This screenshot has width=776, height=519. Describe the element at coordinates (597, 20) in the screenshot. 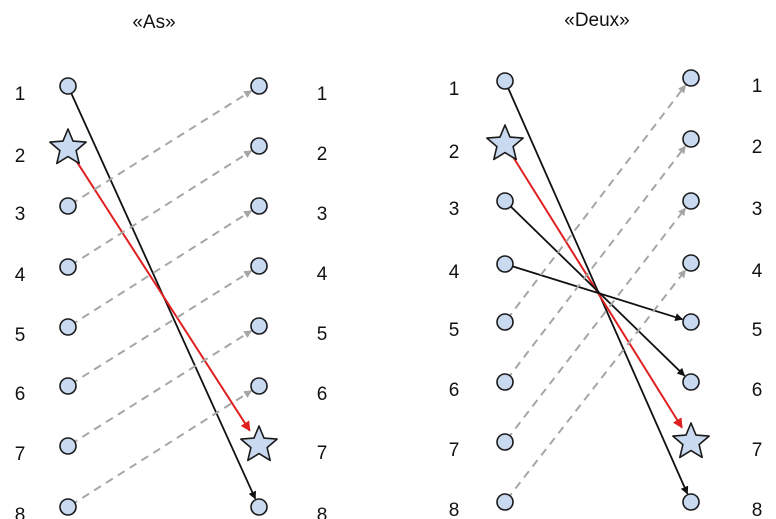

I see `panel-title: «Deux»` at that location.